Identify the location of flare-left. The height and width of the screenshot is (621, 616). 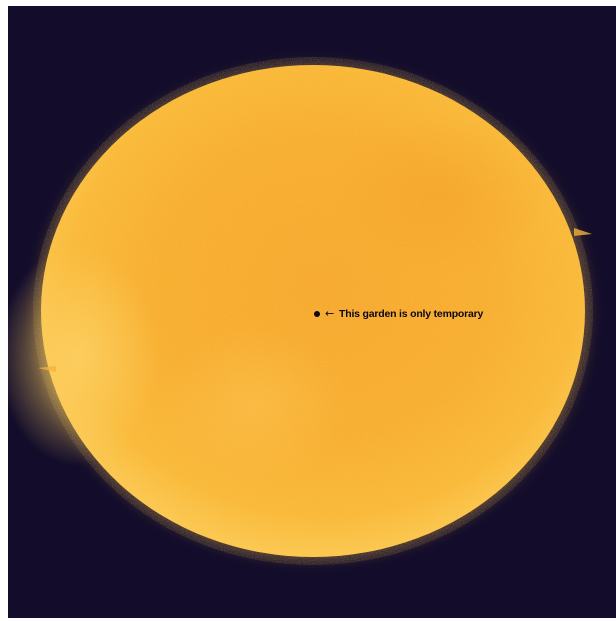
(47, 369).